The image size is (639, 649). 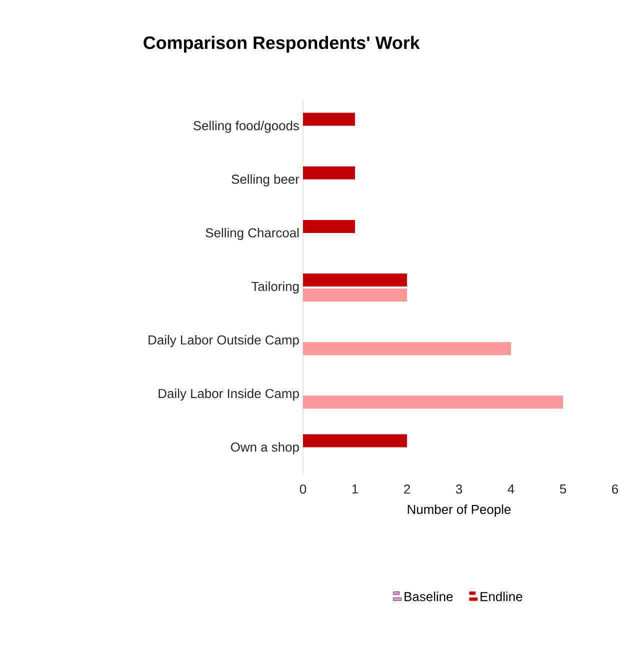 What do you see at coordinates (303, 489) in the screenshot?
I see `x-tick-label: 0` at bounding box center [303, 489].